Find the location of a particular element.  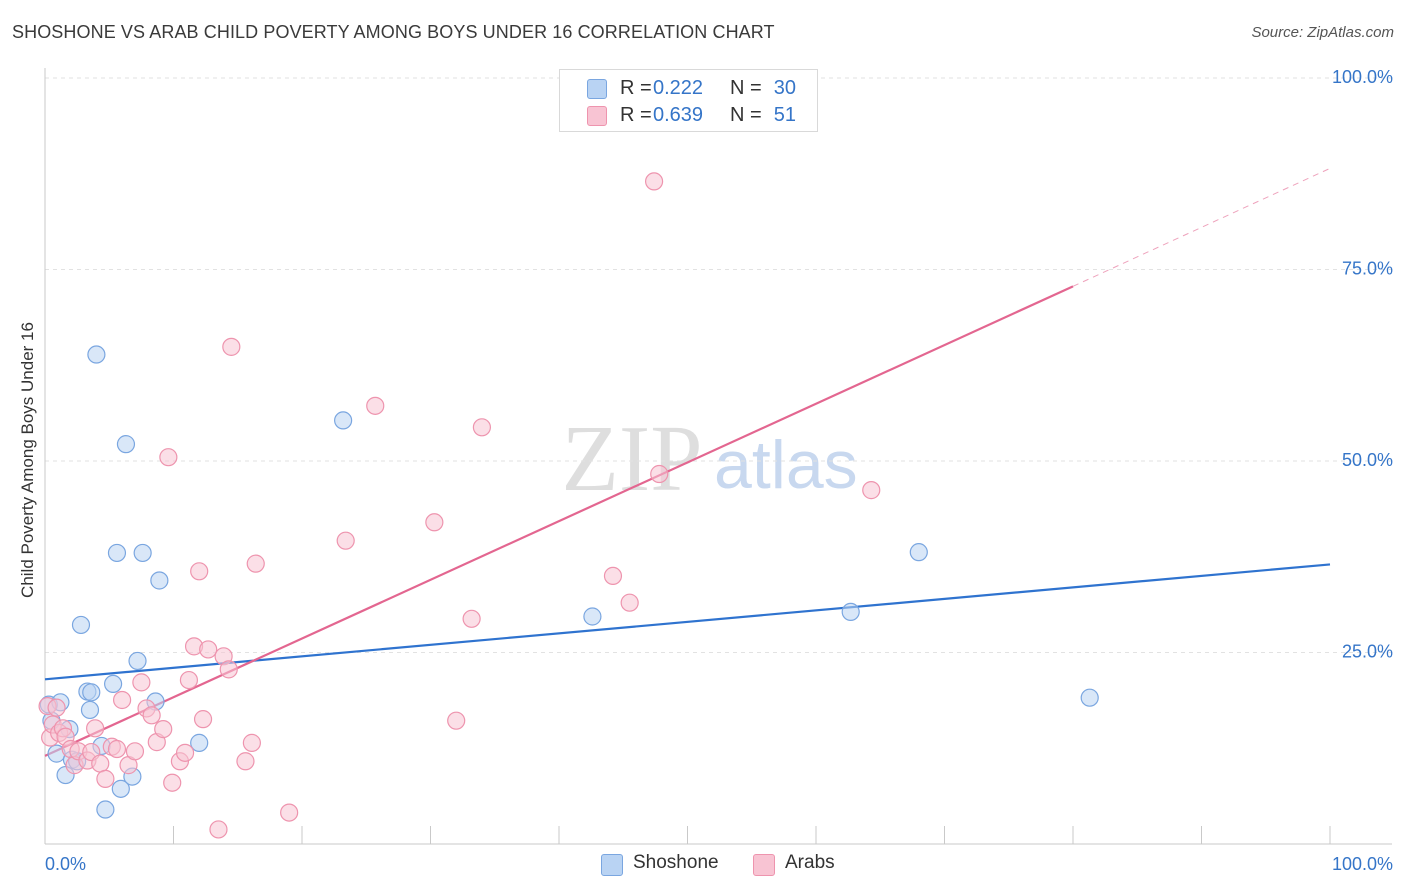

shoshone-swatch is located at coordinates (597, 89).